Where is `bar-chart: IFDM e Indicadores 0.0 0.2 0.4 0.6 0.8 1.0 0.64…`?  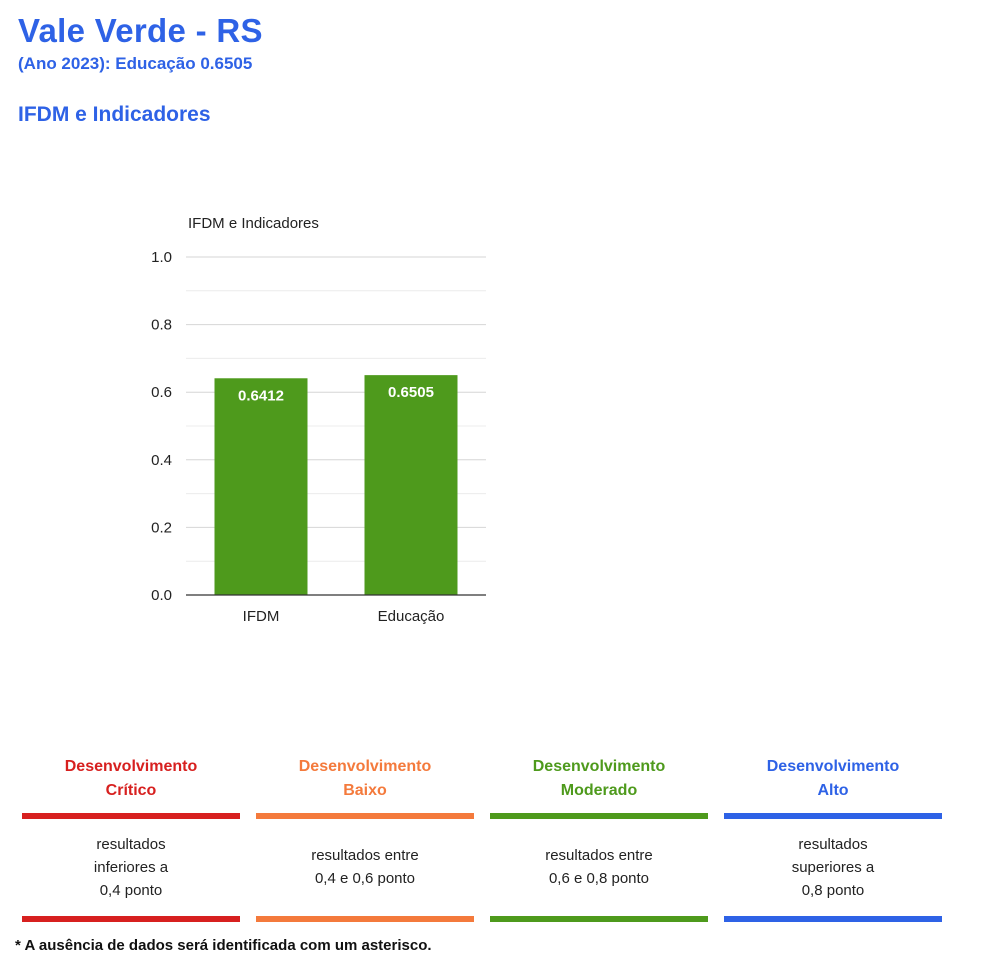 bar-chart: IFDM e Indicadores 0.0 0.2 0.4 0.6 0.8 1.0 0.64… is located at coordinates (318, 420).